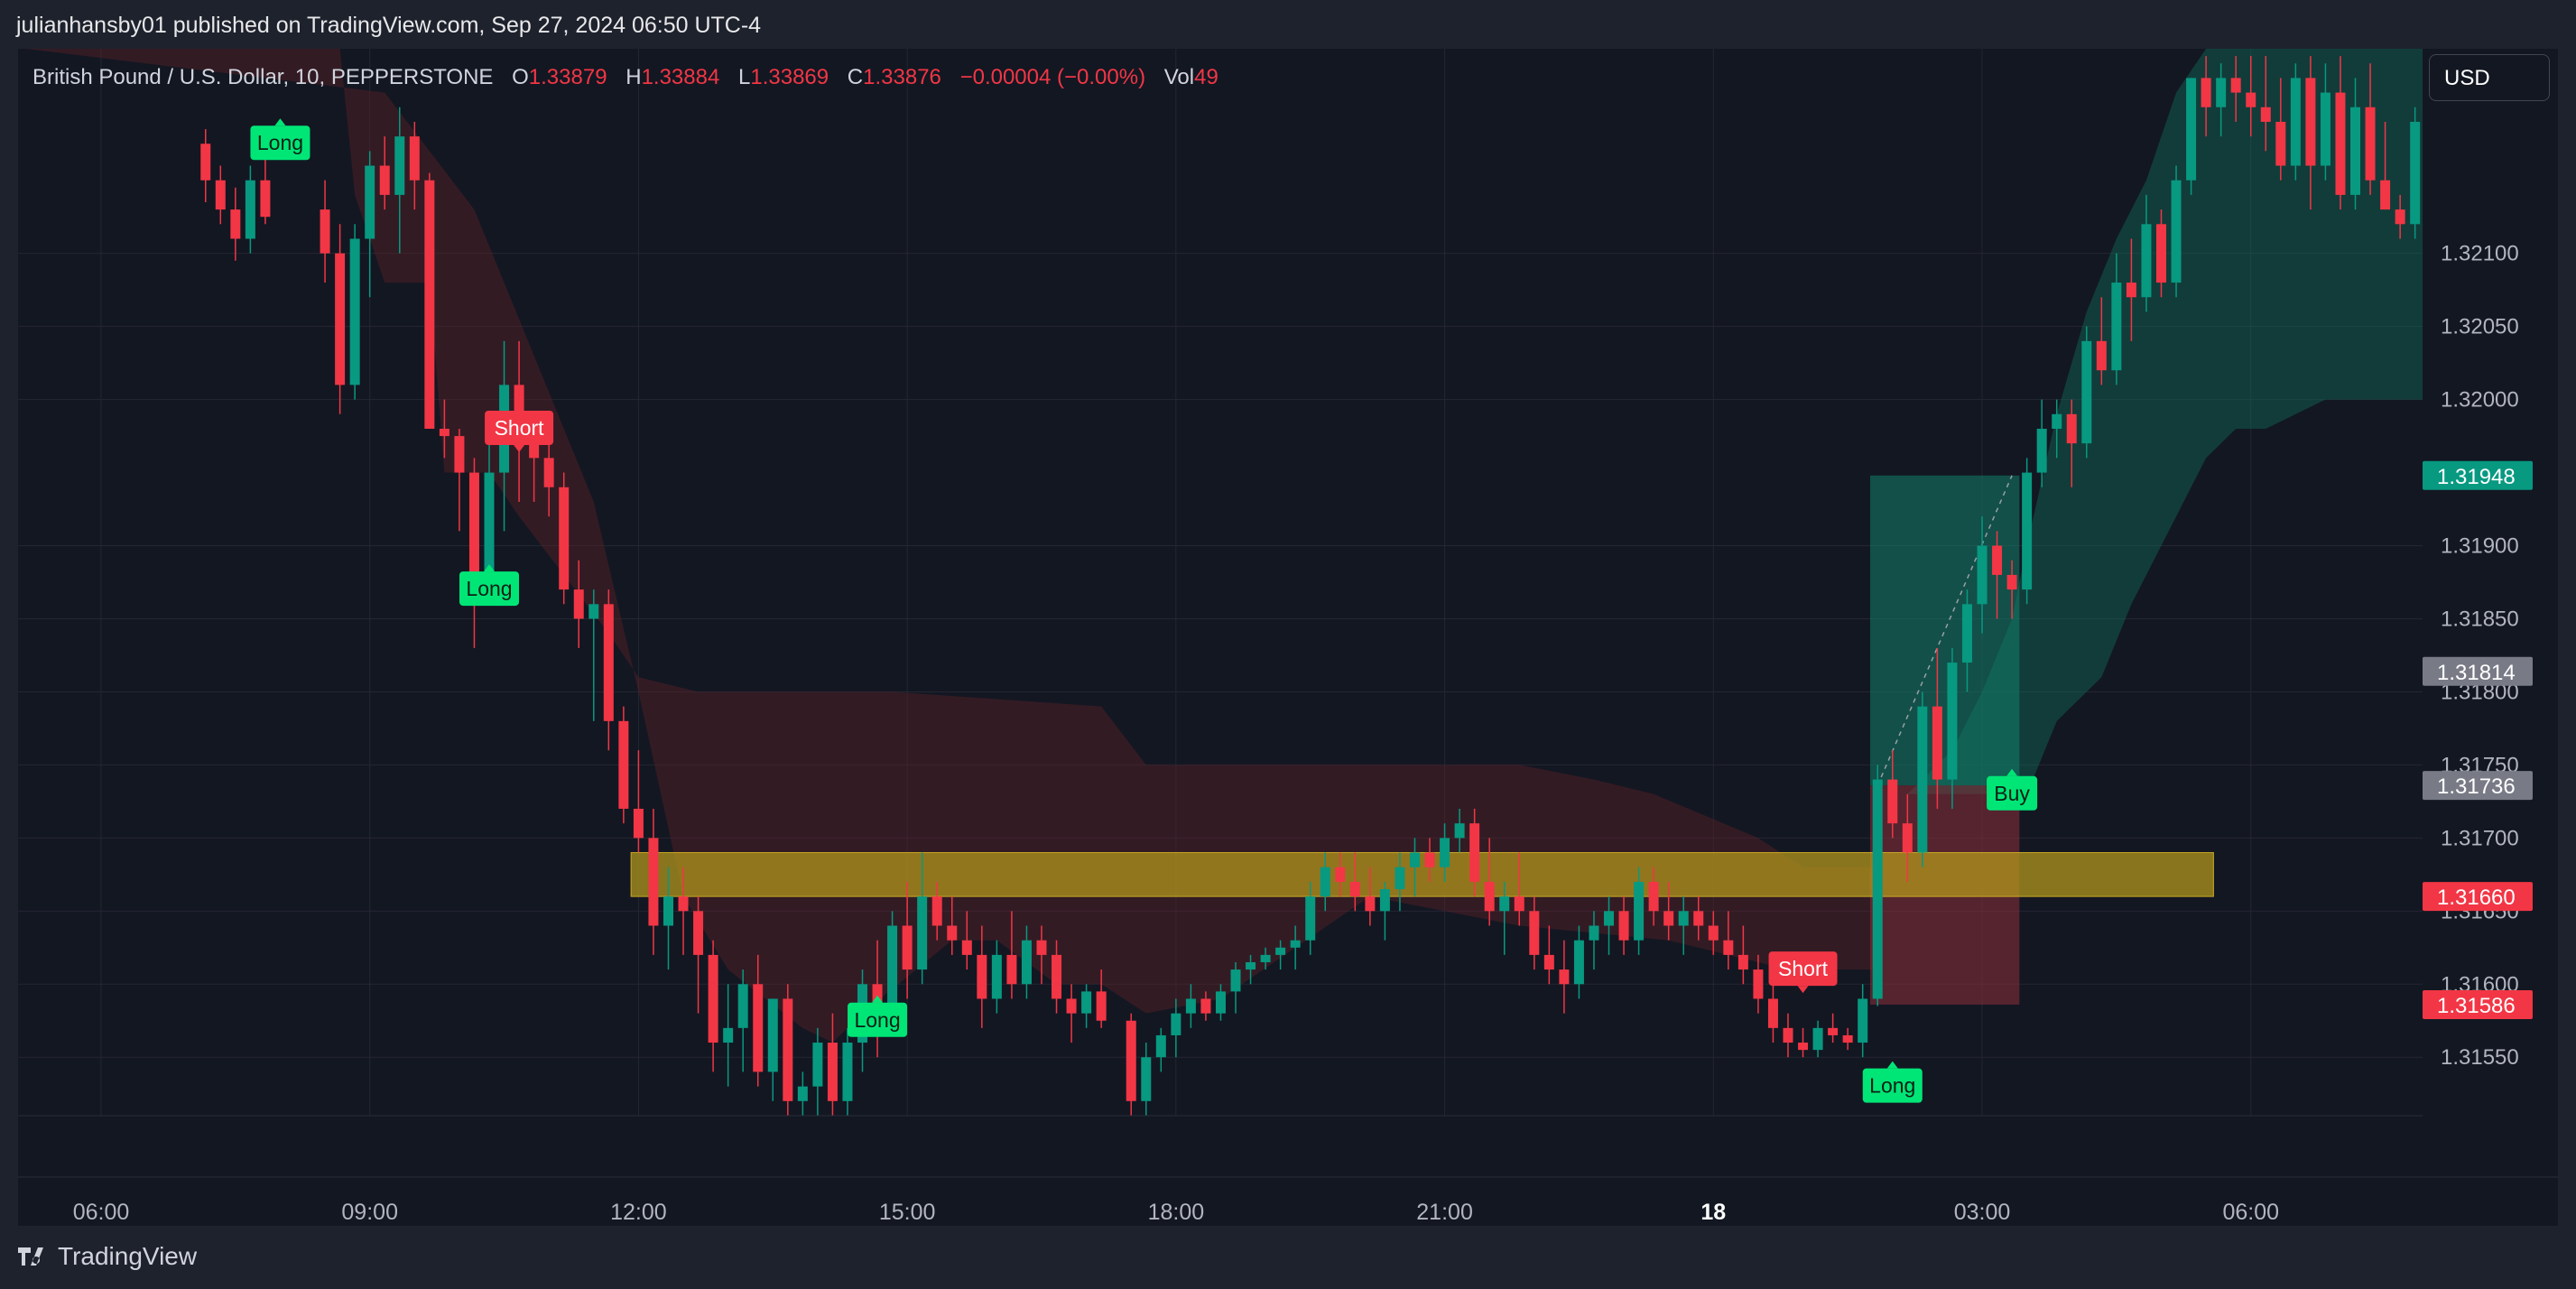 Image resolution: width=2576 pixels, height=1289 pixels. Describe the element at coordinates (855, 77) in the screenshot. I see `close-label: C` at that location.